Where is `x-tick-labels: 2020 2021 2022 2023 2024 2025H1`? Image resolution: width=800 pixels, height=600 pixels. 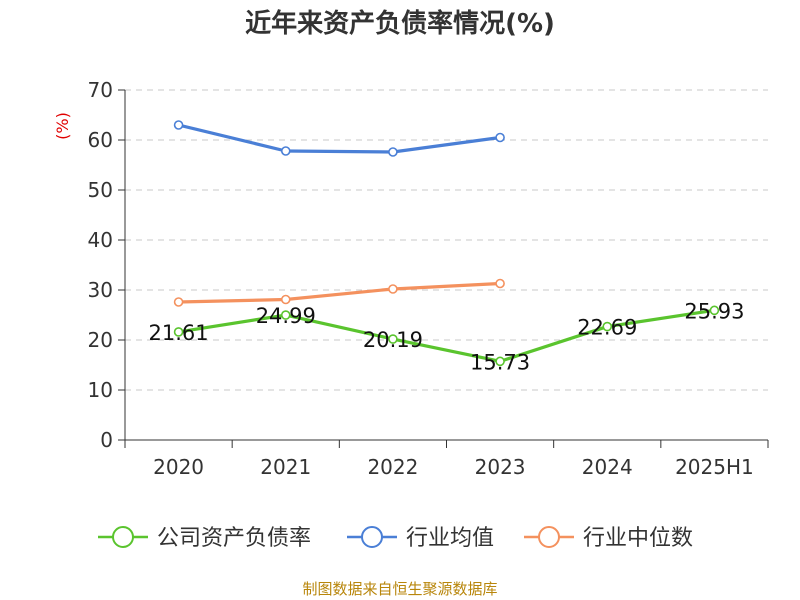 x-tick-labels: 2020 2021 2022 2023 2024 2025H1 is located at coordinates (453, 467).